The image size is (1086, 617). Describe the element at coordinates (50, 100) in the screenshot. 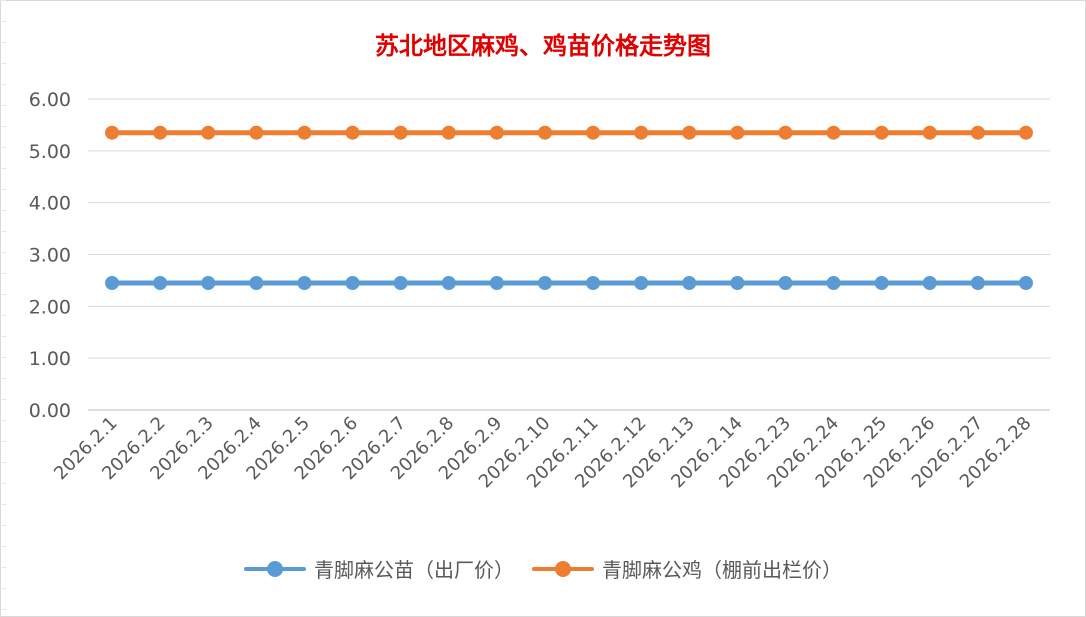

I see `y-tick-label: 6.00` at that location.